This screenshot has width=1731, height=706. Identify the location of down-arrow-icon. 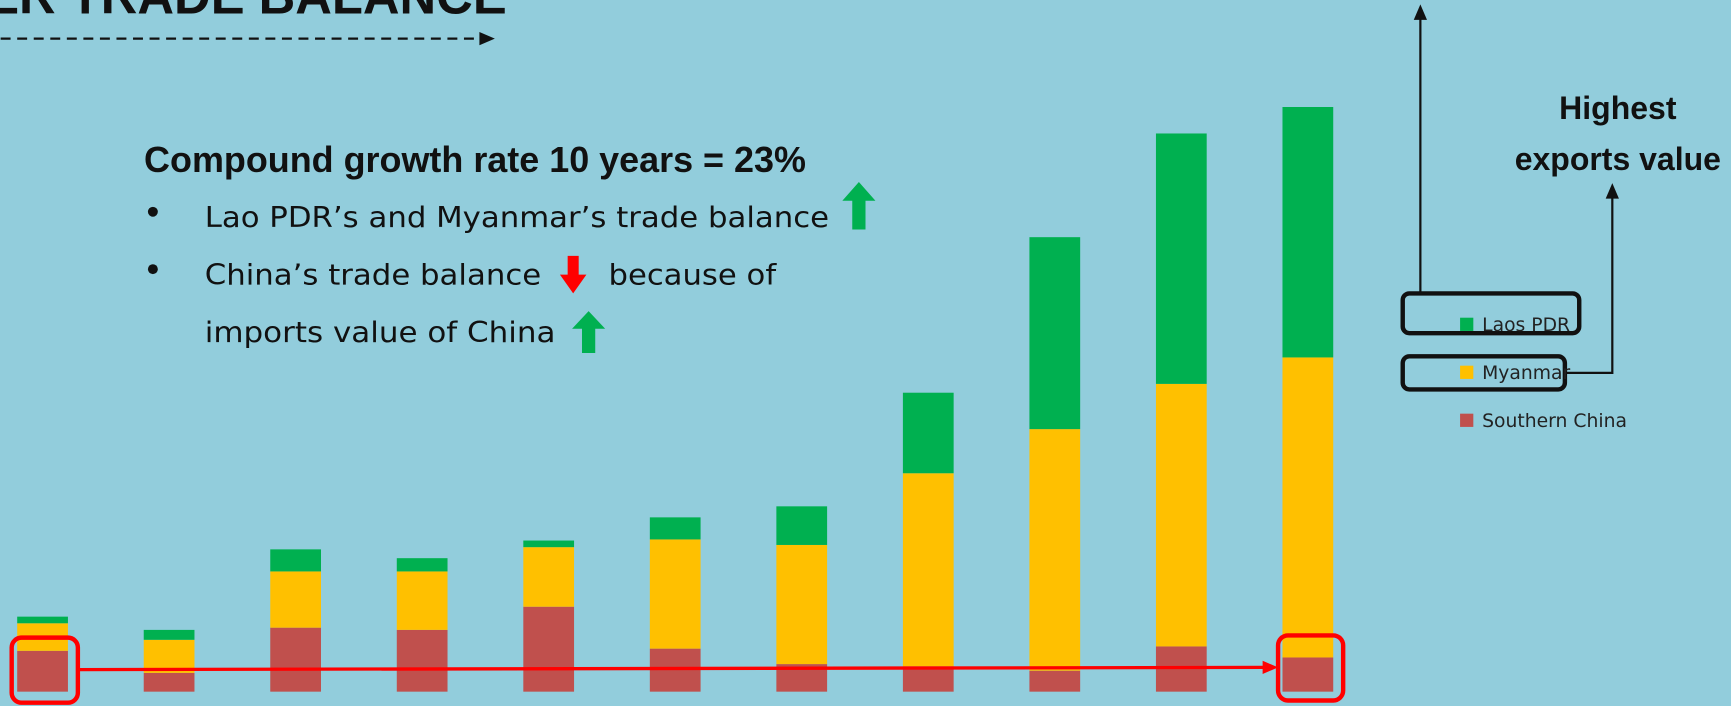
(573, 274).